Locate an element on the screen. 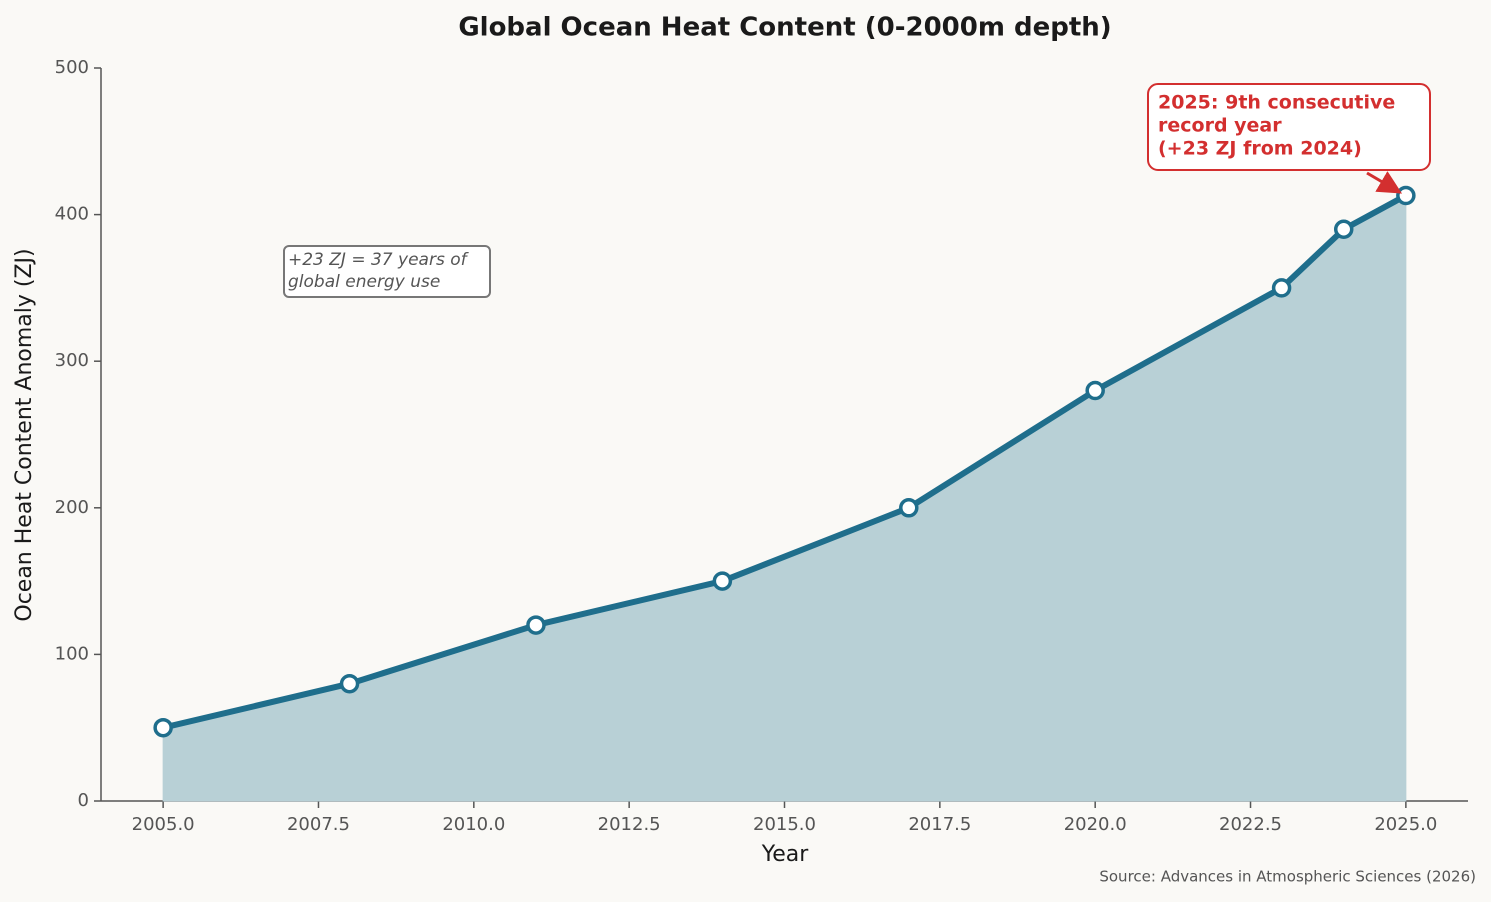  note-text: global energy use is located at coordinates (364, 282).